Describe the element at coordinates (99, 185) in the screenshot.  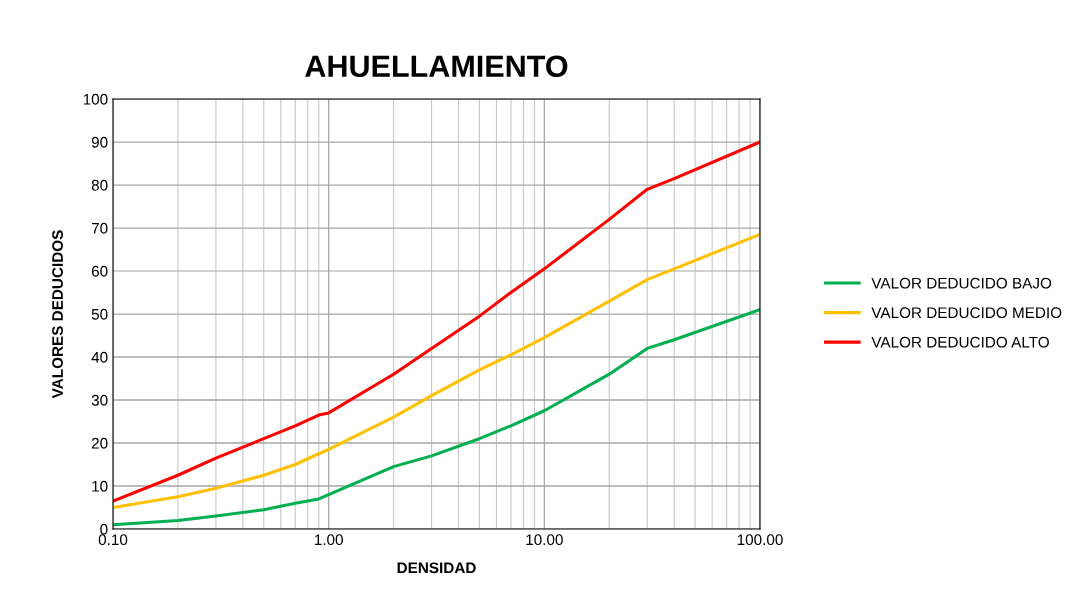
I see `y-tick-label: 80` at that location.